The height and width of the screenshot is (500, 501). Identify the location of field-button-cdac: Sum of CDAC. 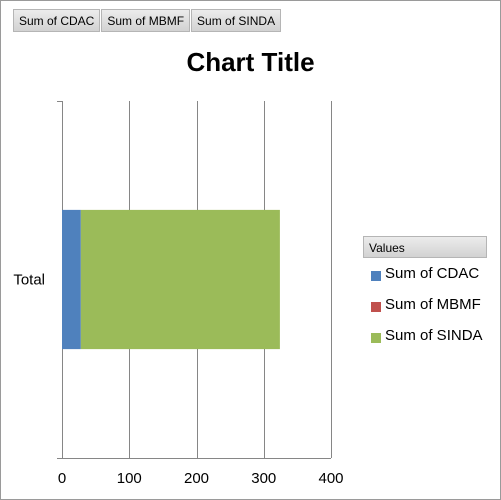
(57, 20).